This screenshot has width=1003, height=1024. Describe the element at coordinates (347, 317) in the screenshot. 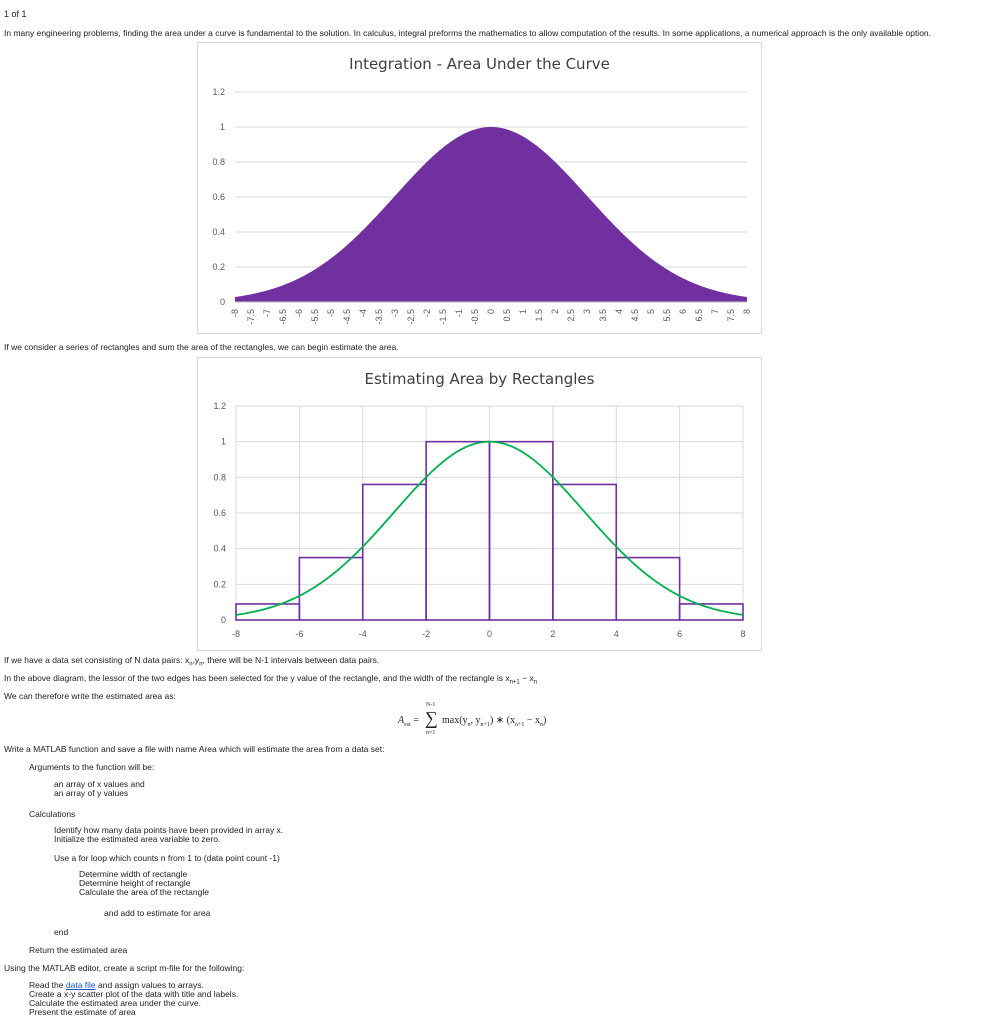

I see `x-tick-label: -4.5` at that location.